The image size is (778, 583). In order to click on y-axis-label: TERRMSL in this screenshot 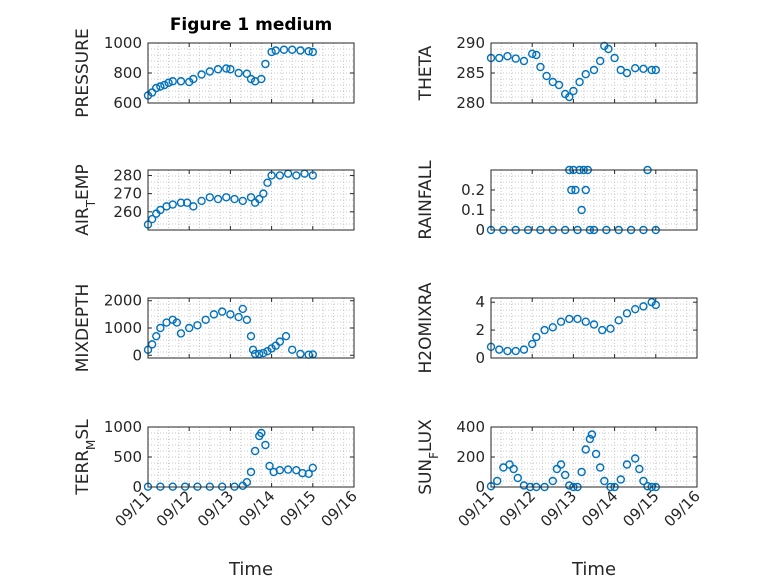, I will do `click(85, 457)`.